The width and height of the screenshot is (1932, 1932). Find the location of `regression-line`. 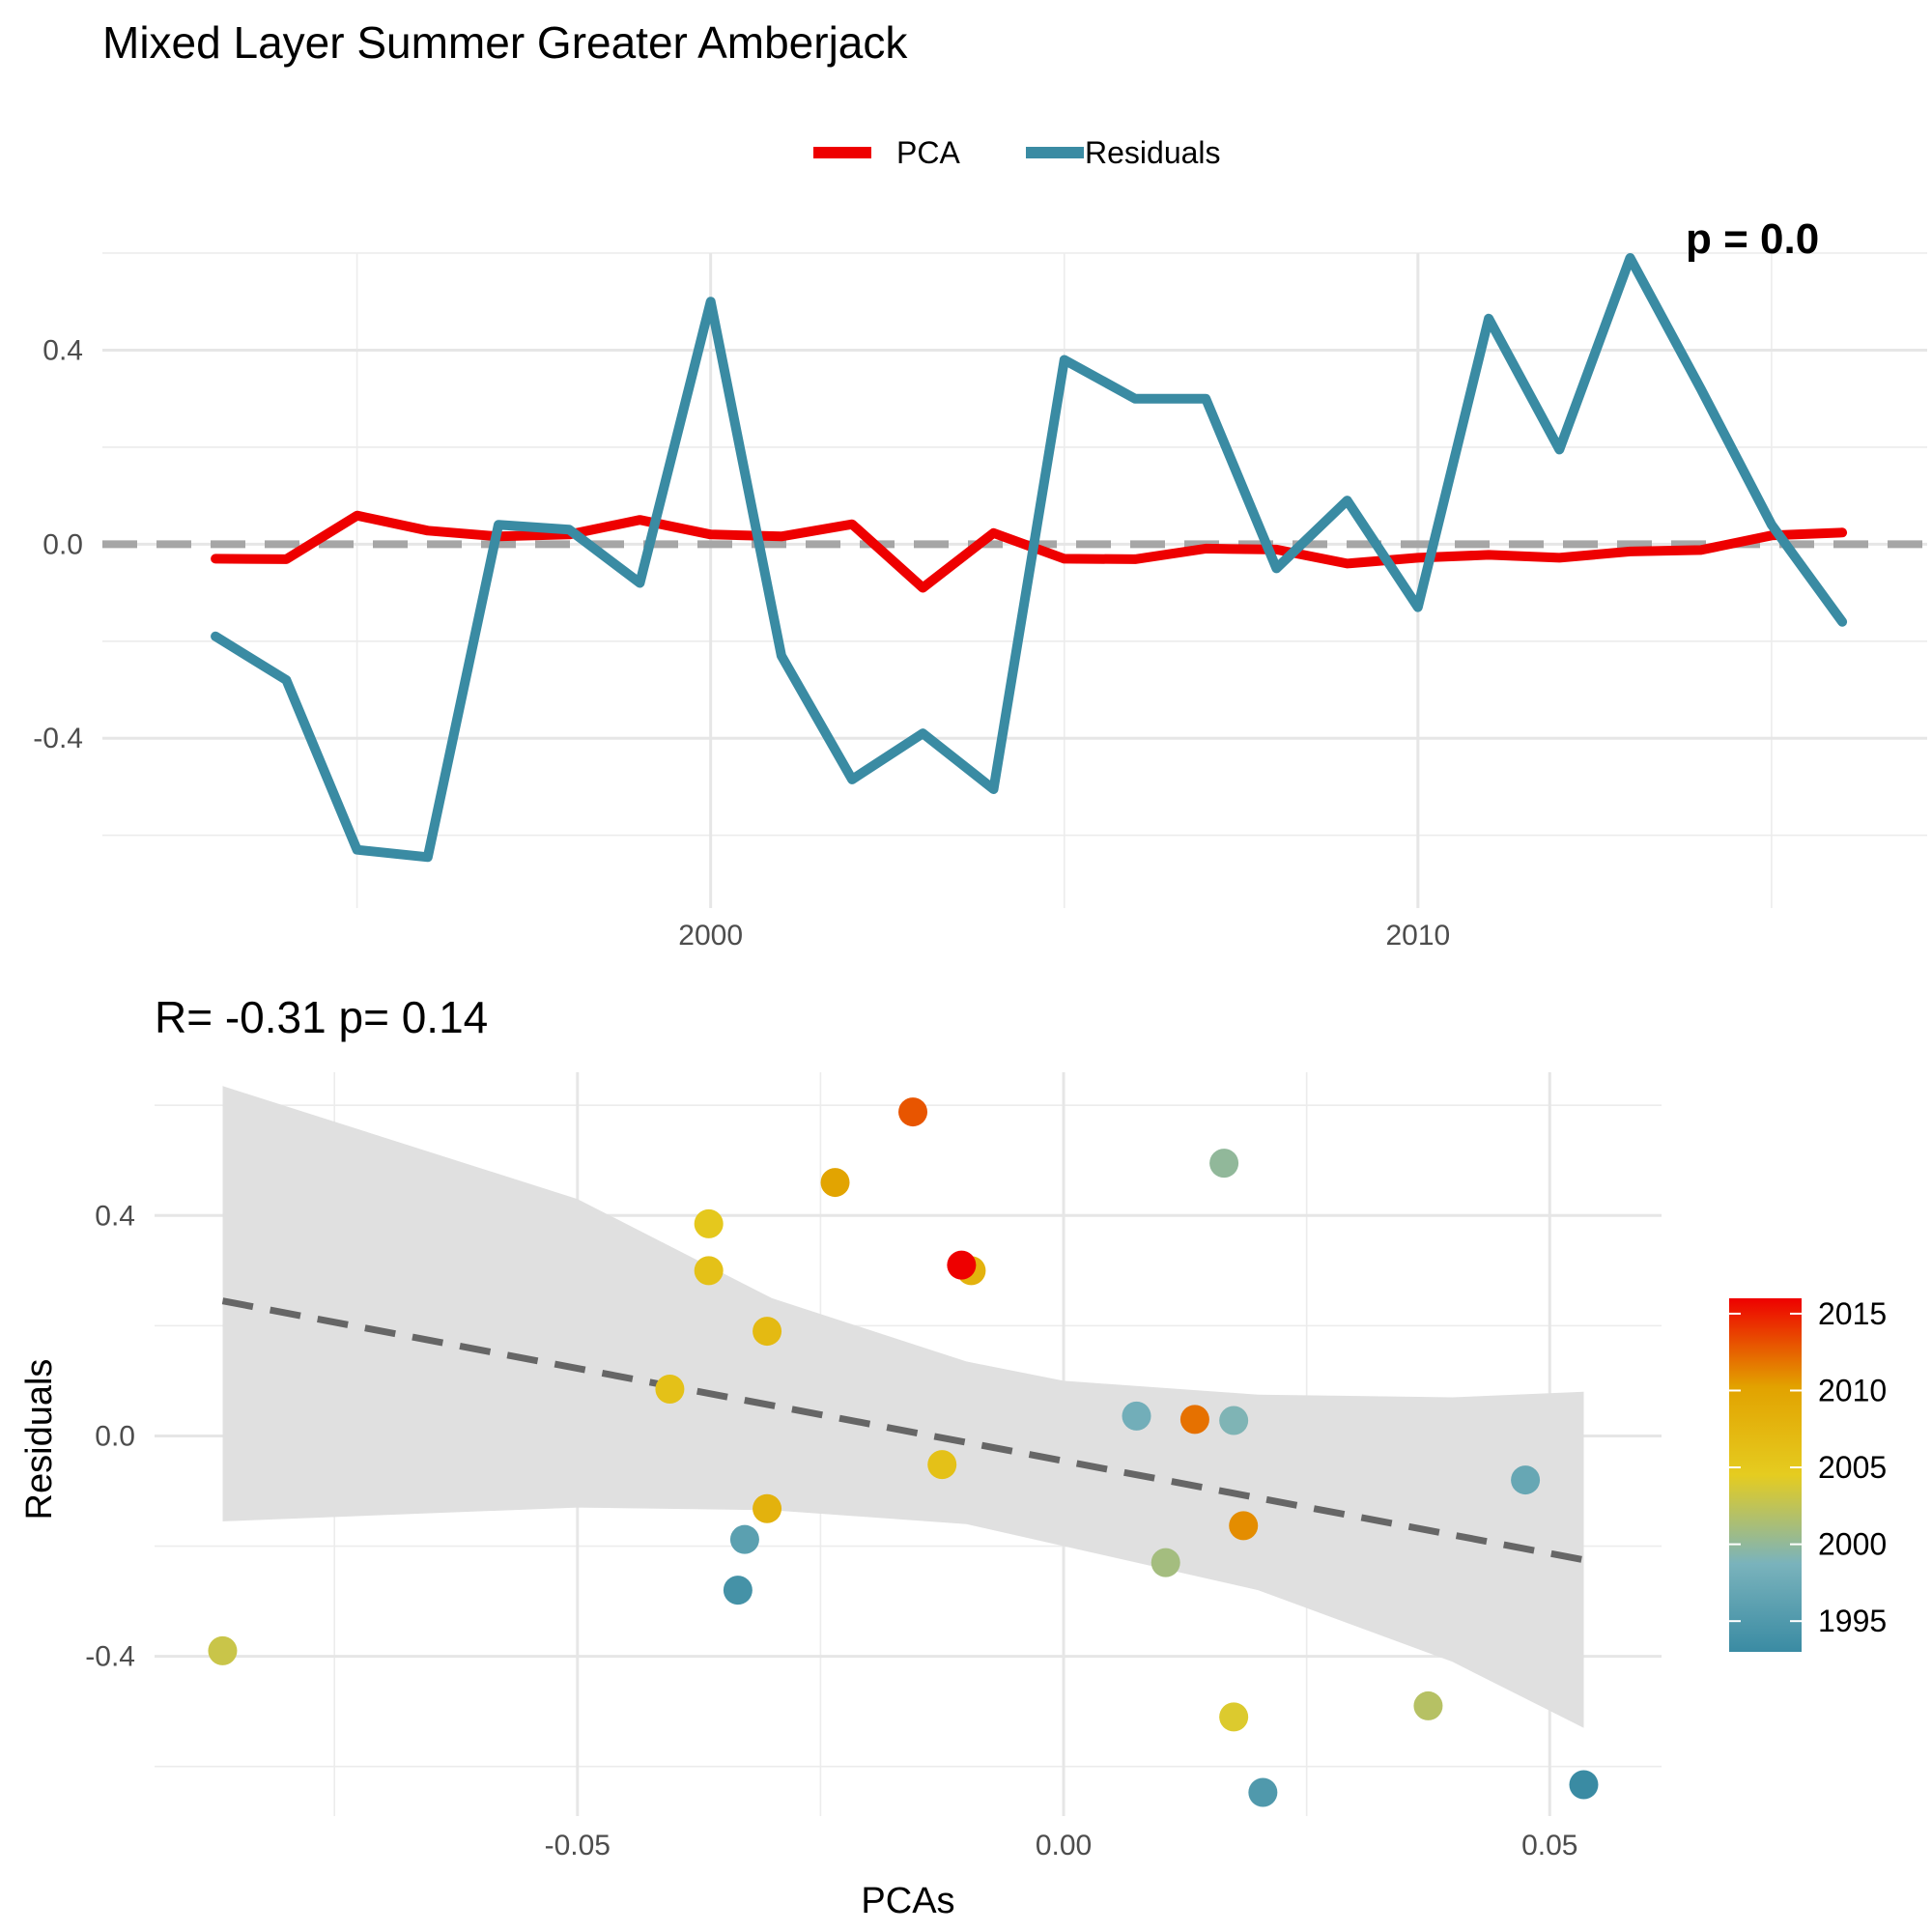

regression-line is located at coordinates (903, 1430).